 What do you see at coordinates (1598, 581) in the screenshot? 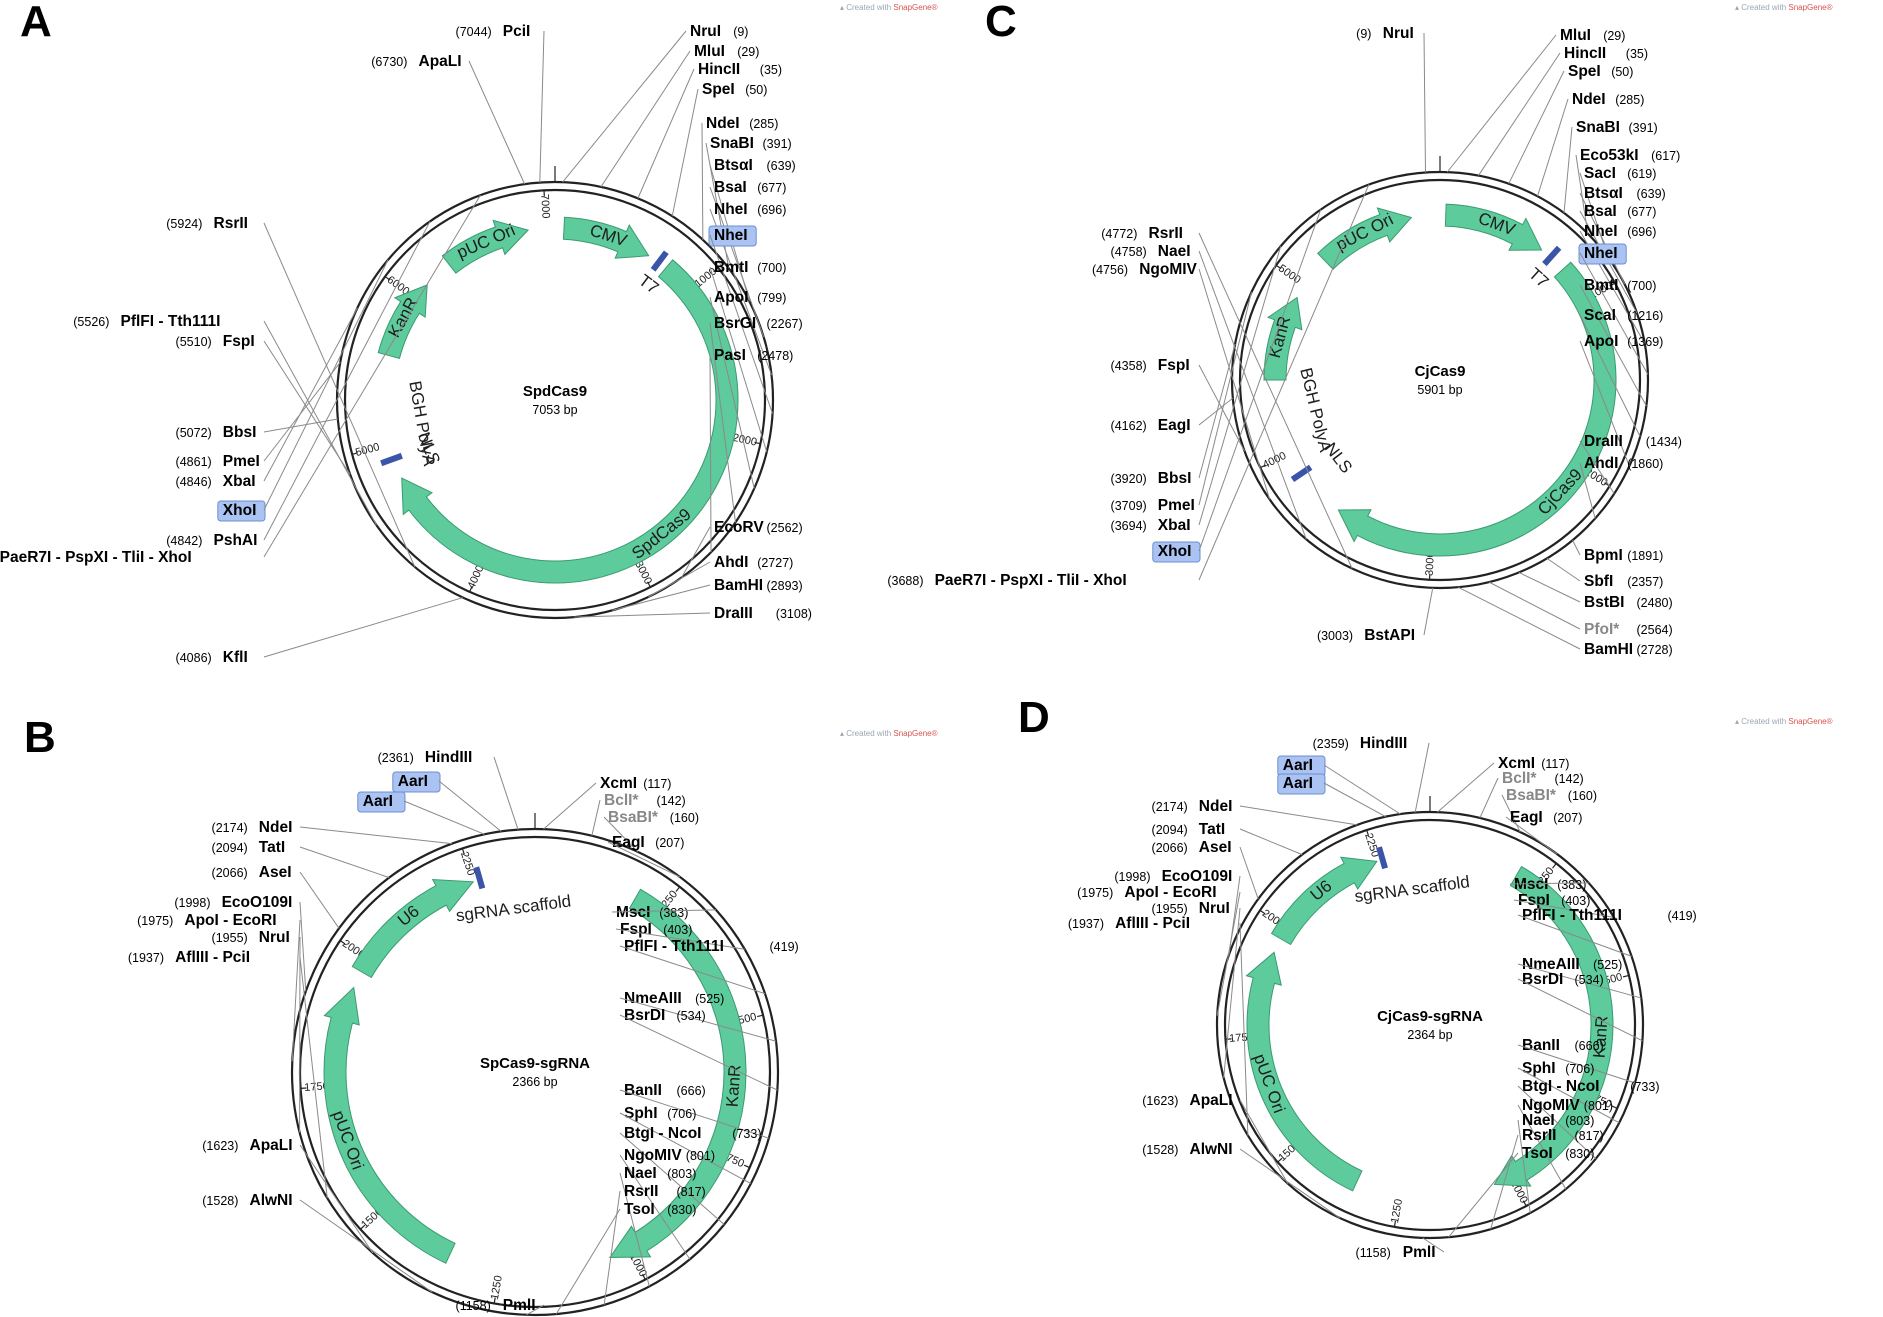
I see `site-name: SbfI` at bounding box center [1598, 581].